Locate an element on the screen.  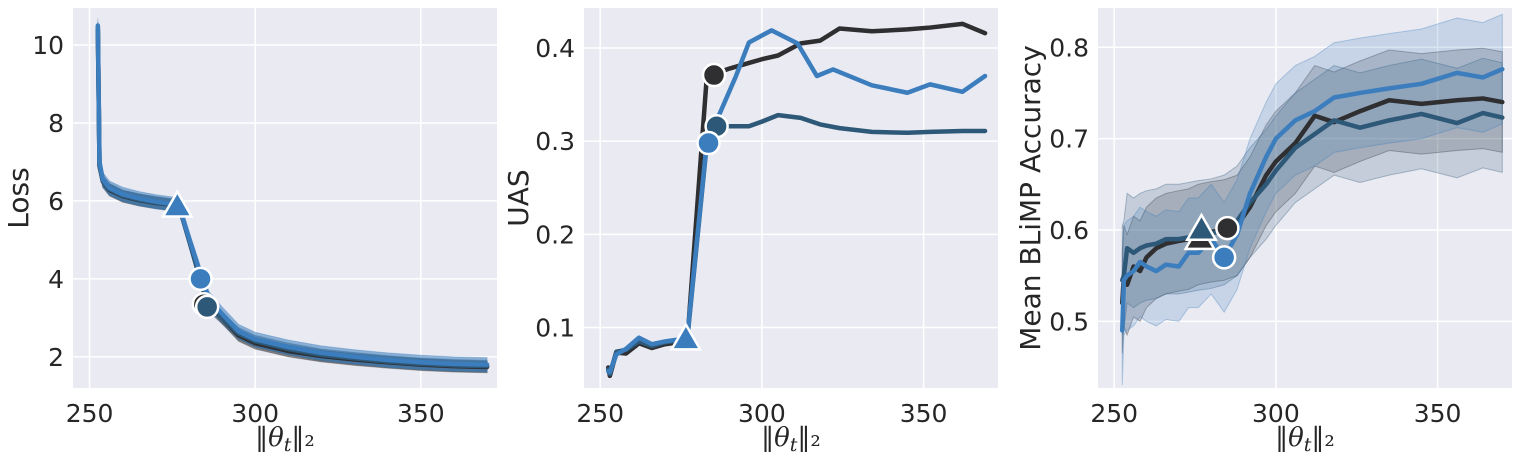
y-tick-label: 0.3 is located at coordinates (555, 141).